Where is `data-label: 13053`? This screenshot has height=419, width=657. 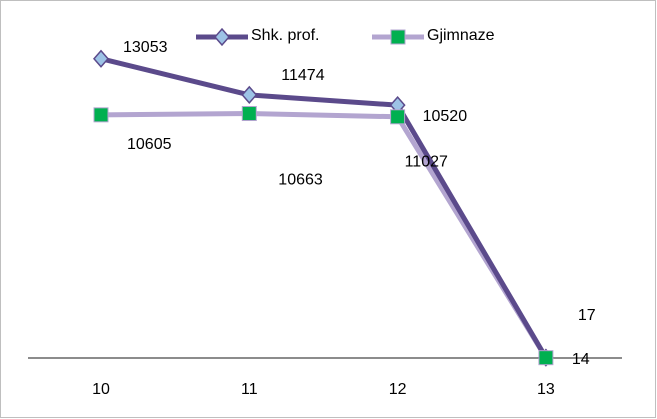
data-label: 13053 is located at coordinates (145, 47).